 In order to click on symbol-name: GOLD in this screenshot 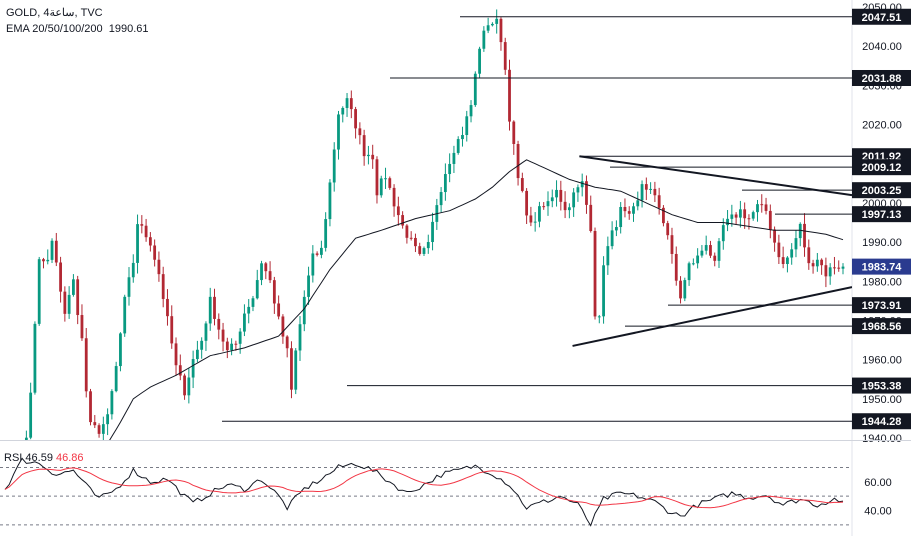, I will do `click(22, 13)`.